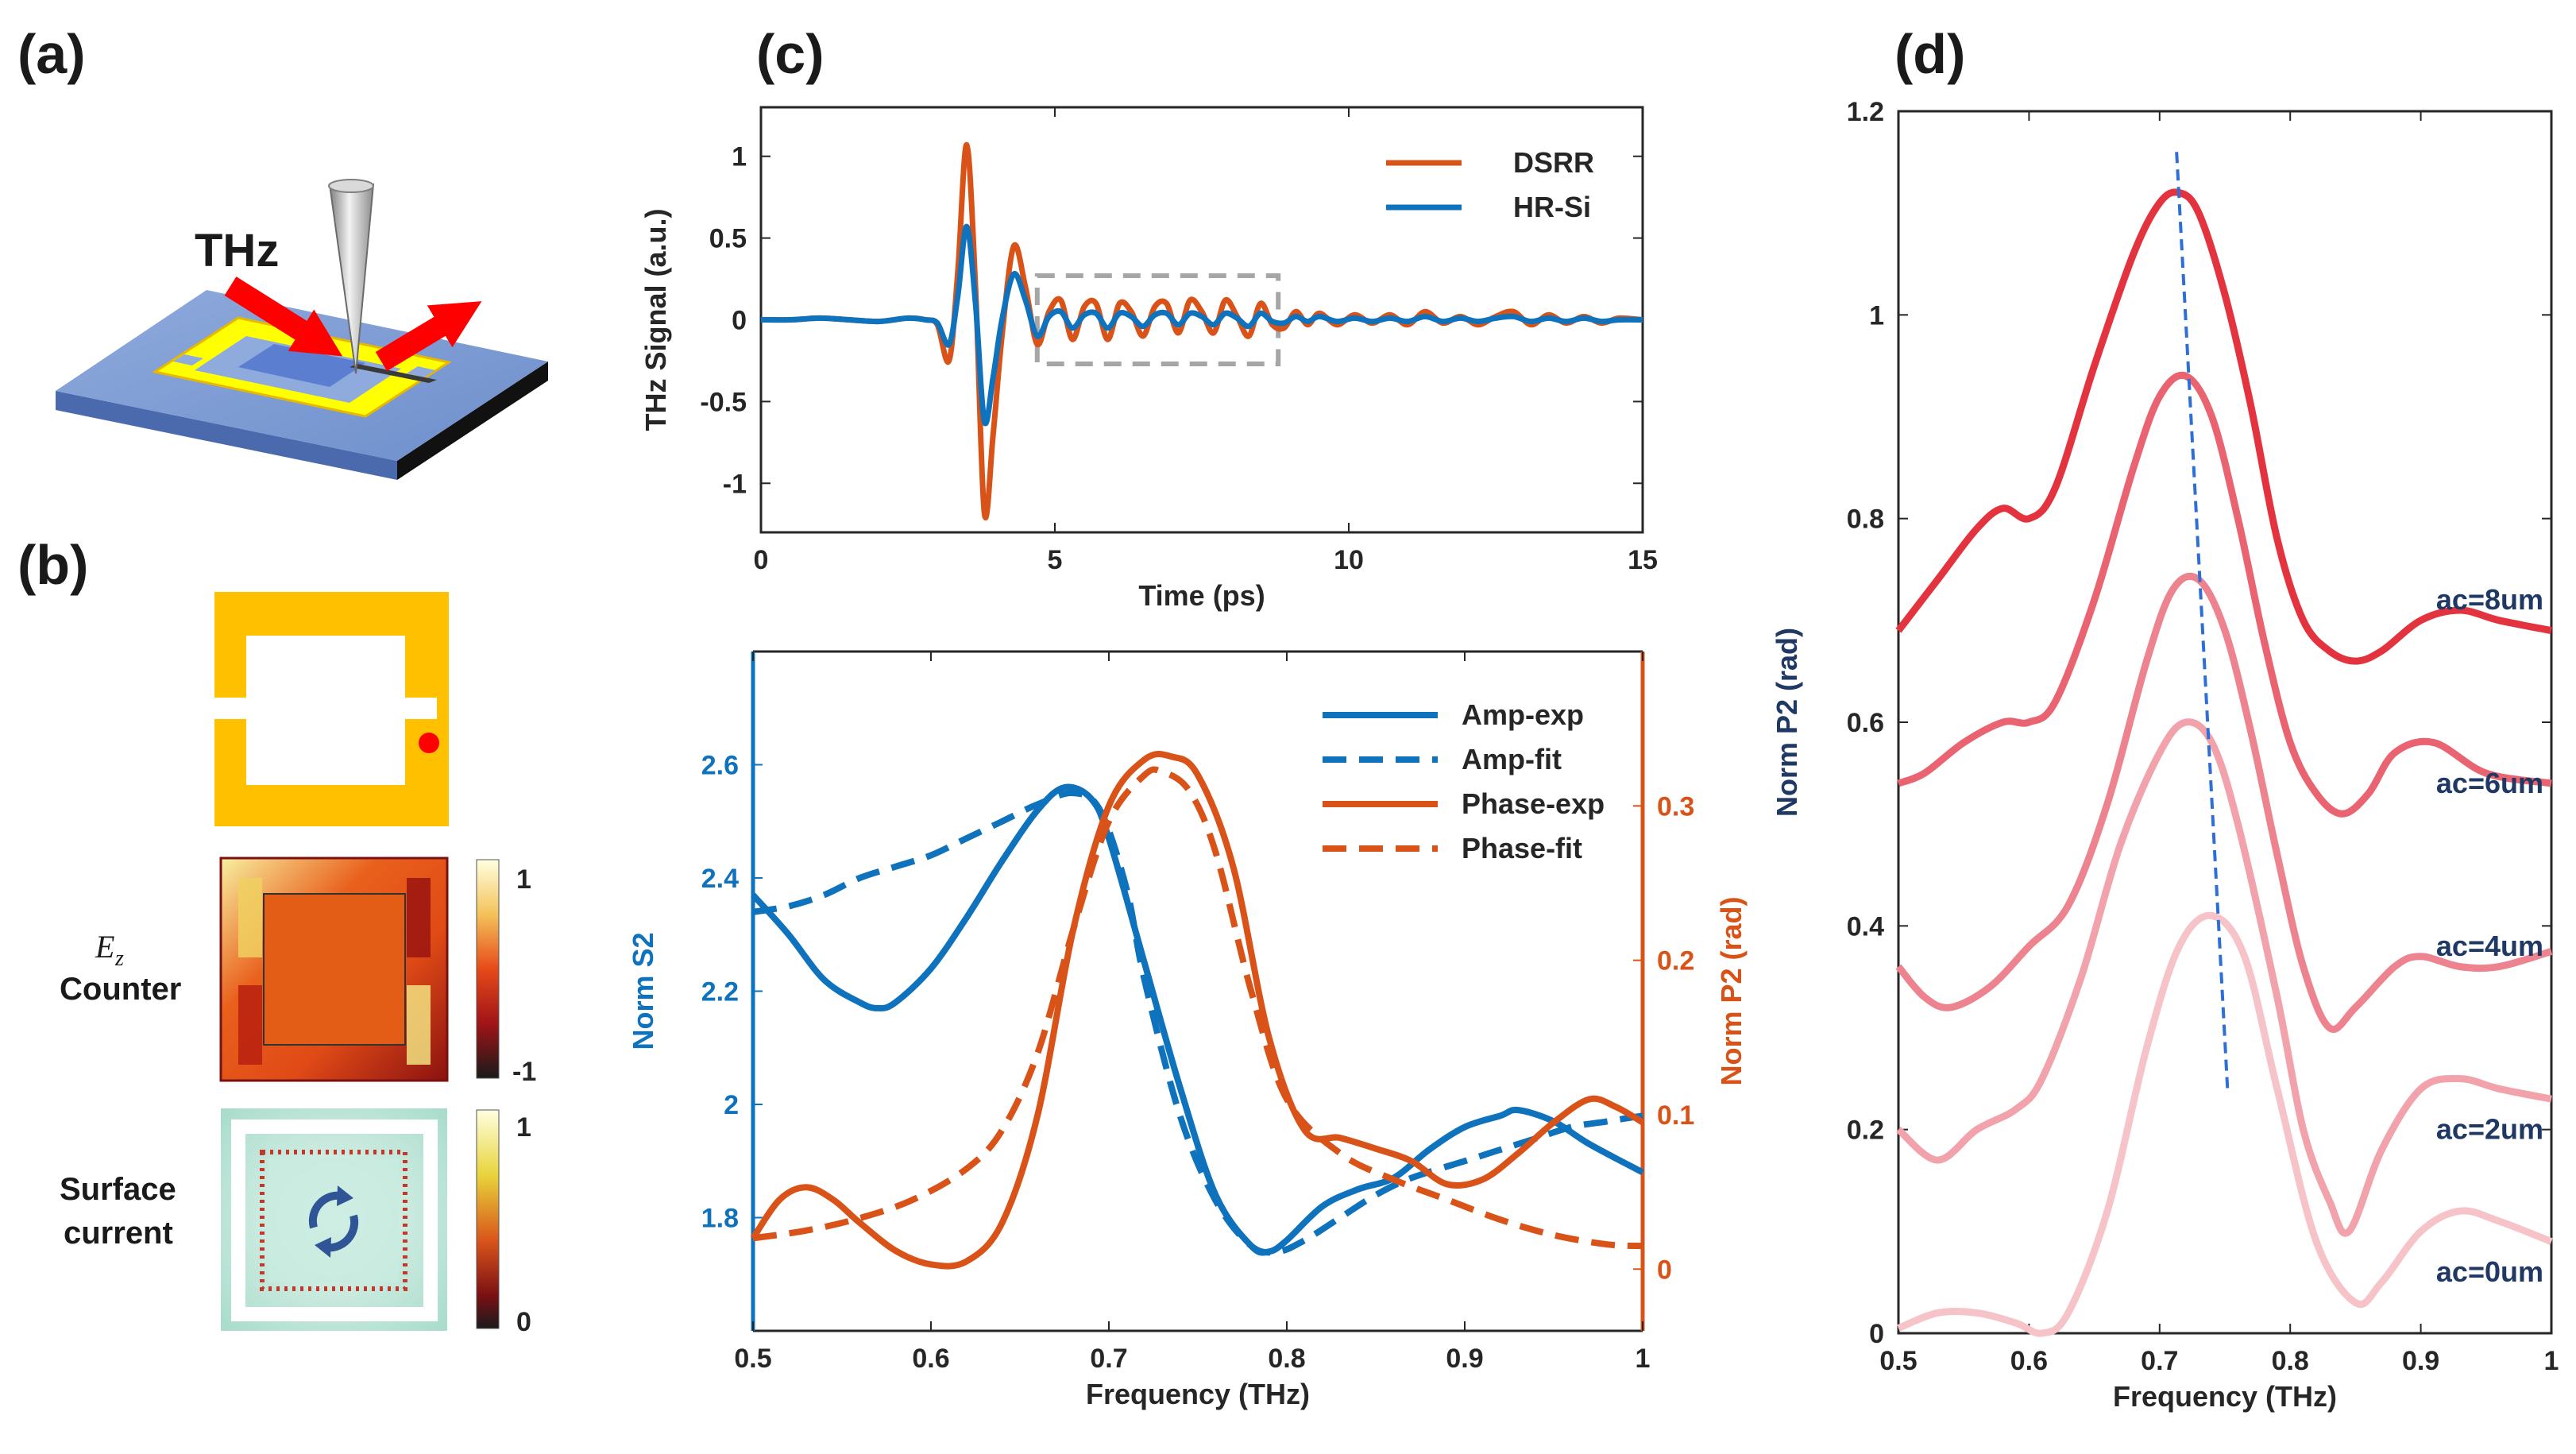 The width and height of the screenshot is (2576, 1454). I want to click on y-left-tick-label: 1.8, so click(720, 1219).